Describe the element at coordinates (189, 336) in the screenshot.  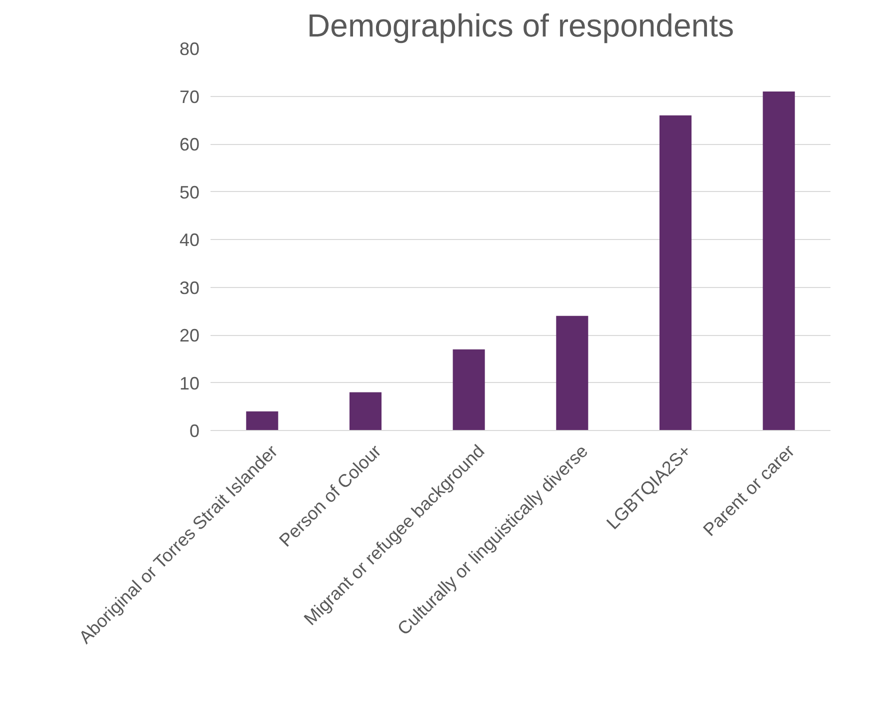
I see `y-tick-label: 20` at that location.